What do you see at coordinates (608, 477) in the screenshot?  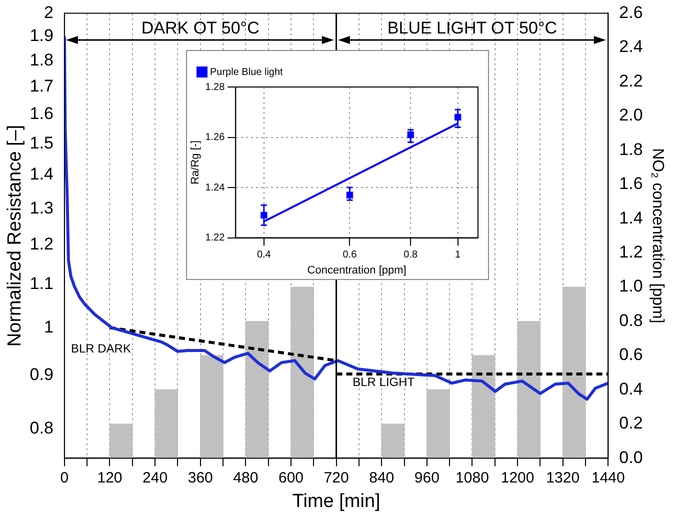 I see `x-tick-label: 1440` at bounding box center [608, 477].